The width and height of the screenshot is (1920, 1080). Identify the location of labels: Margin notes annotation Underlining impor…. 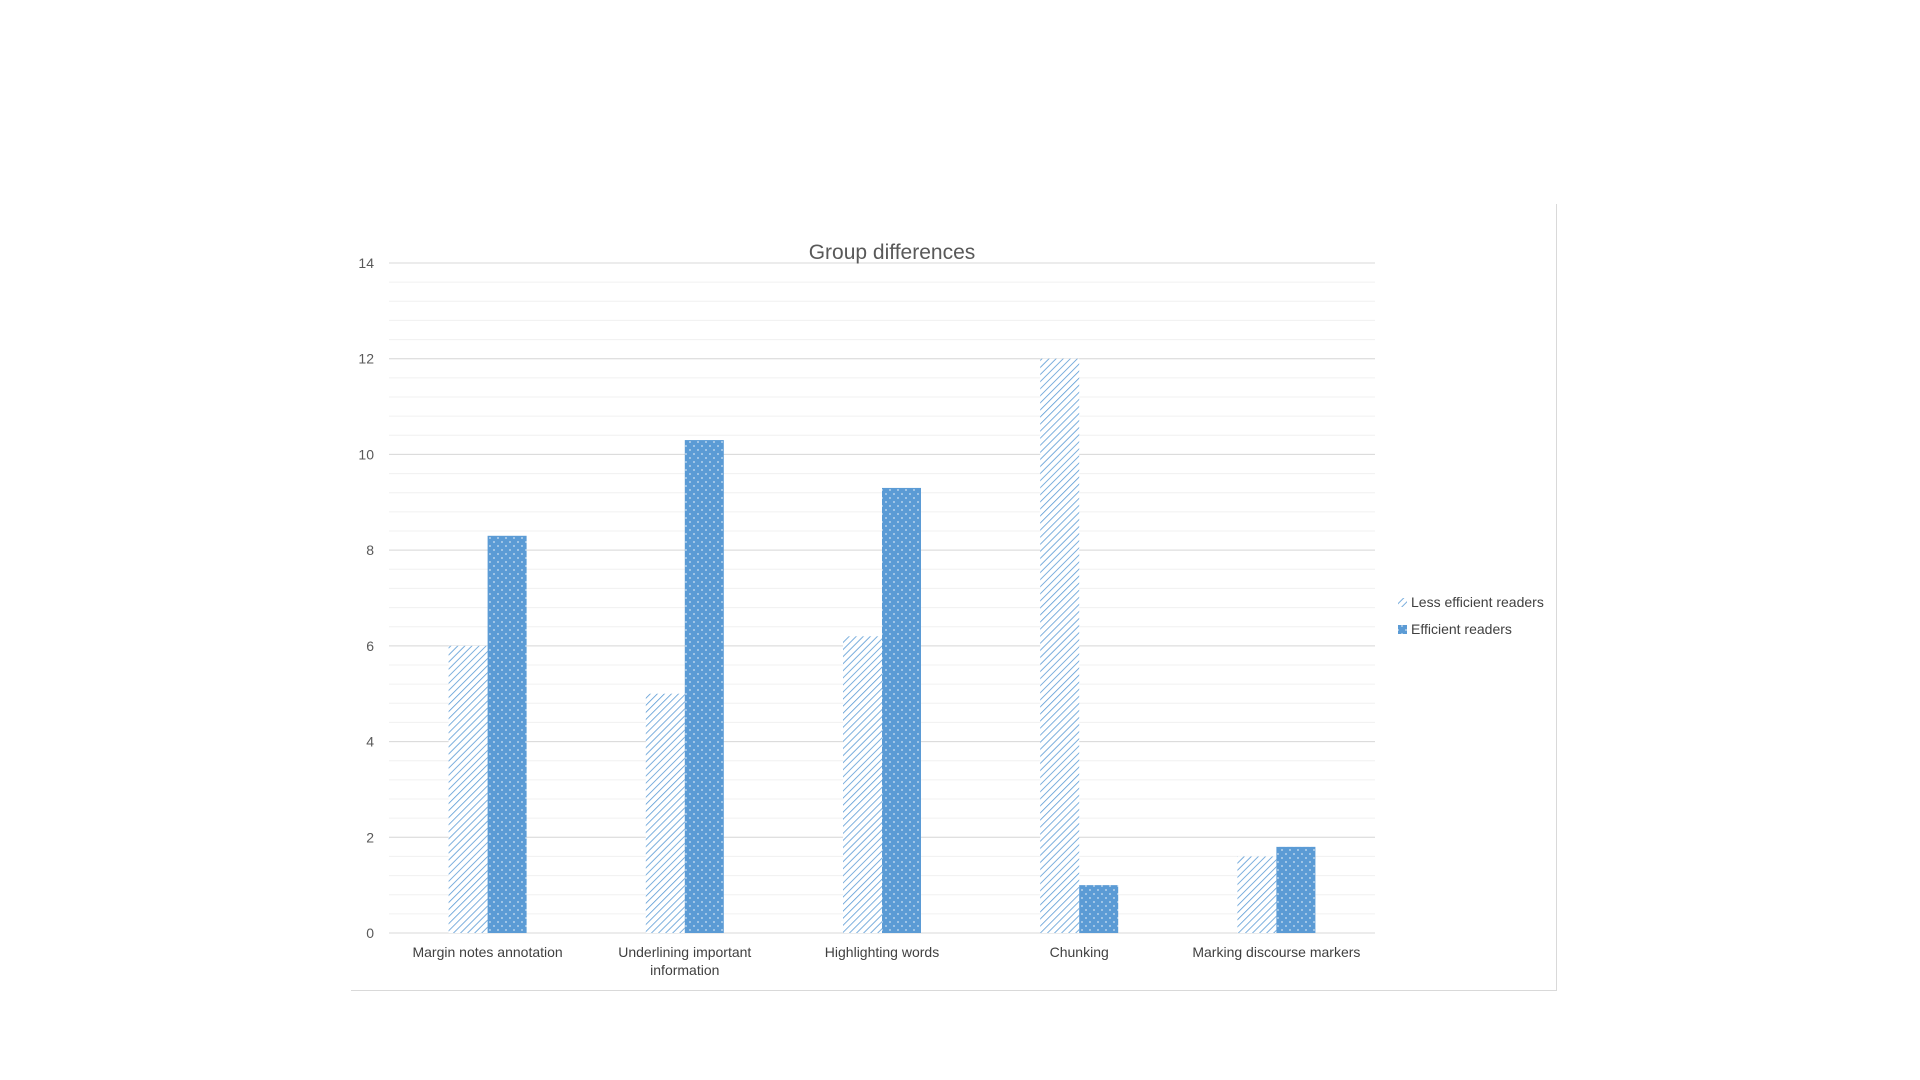
(886, 961).